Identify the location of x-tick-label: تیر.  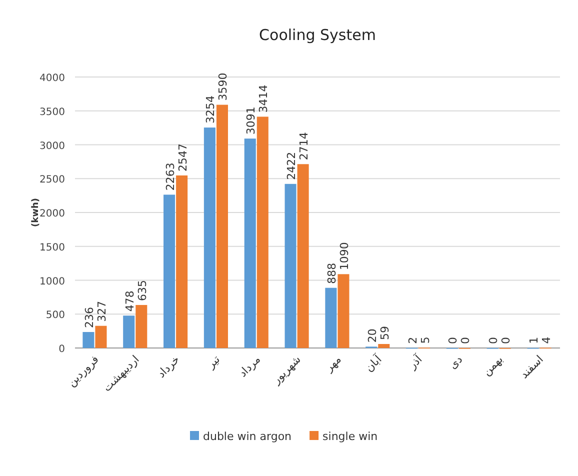
(213, 362).